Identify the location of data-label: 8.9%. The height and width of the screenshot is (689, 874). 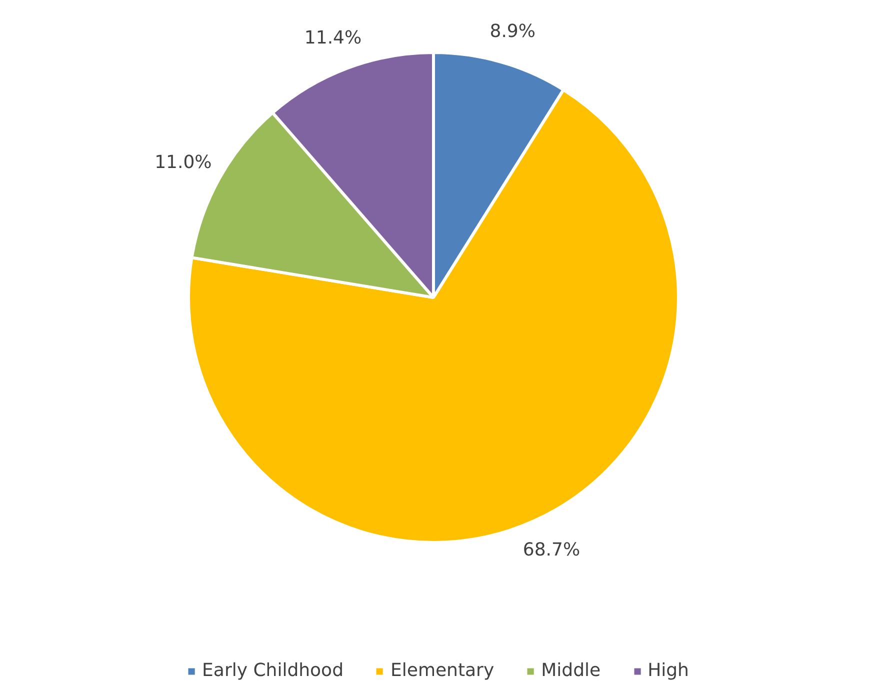
(513, 31).